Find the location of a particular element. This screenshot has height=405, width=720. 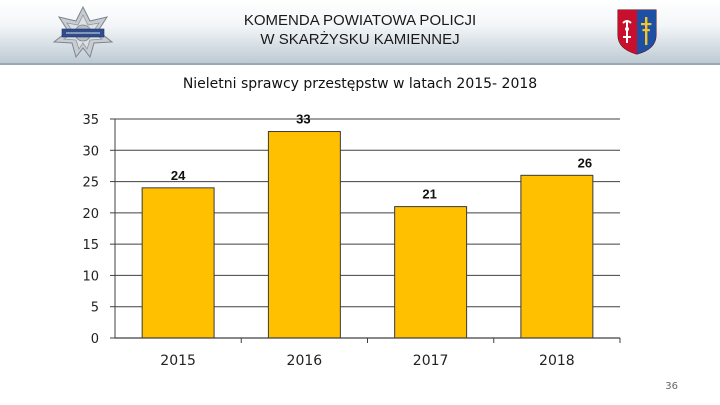

y-tick-label-0: 0 is located at coordinates (95, 339).